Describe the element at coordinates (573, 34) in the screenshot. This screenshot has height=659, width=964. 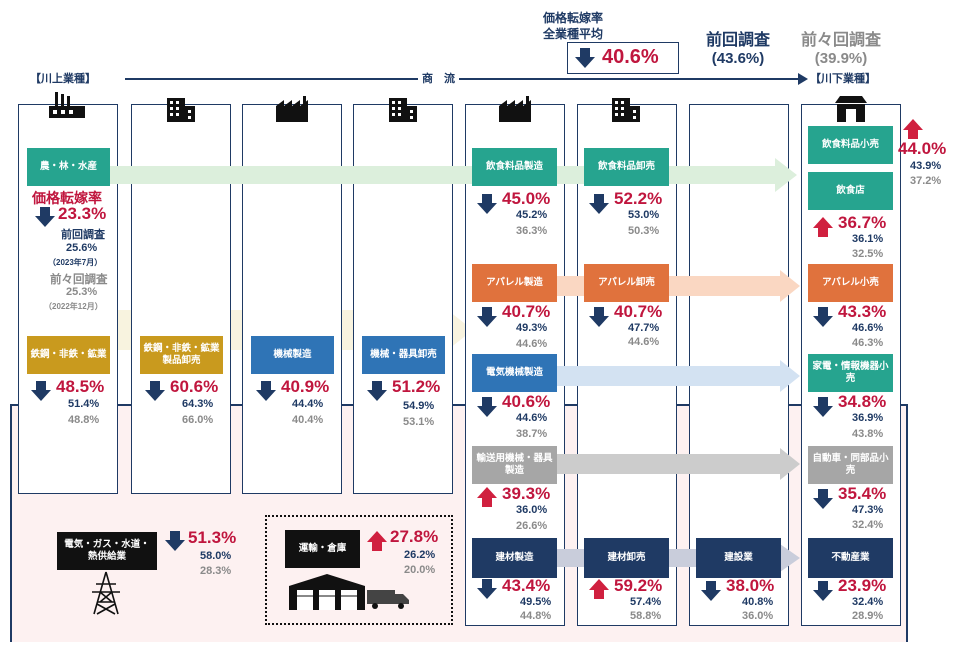
I see `average-title-line2: 全業種平均` at that location.